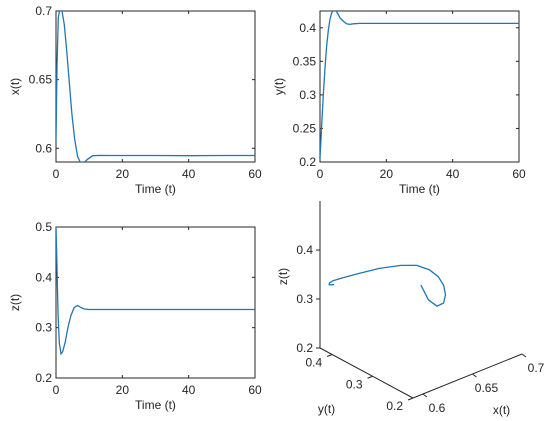 Image resolution: width=550 pixels, height=421 pixels. I want to click on y-axis-label: z(t), so click(15, 302).